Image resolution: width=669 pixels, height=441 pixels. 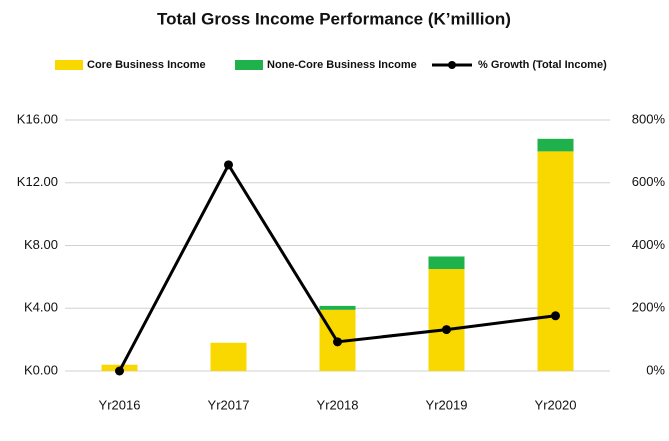 I want to click on legend-label: % Growth (Total Income), so click(x=542, y=65).